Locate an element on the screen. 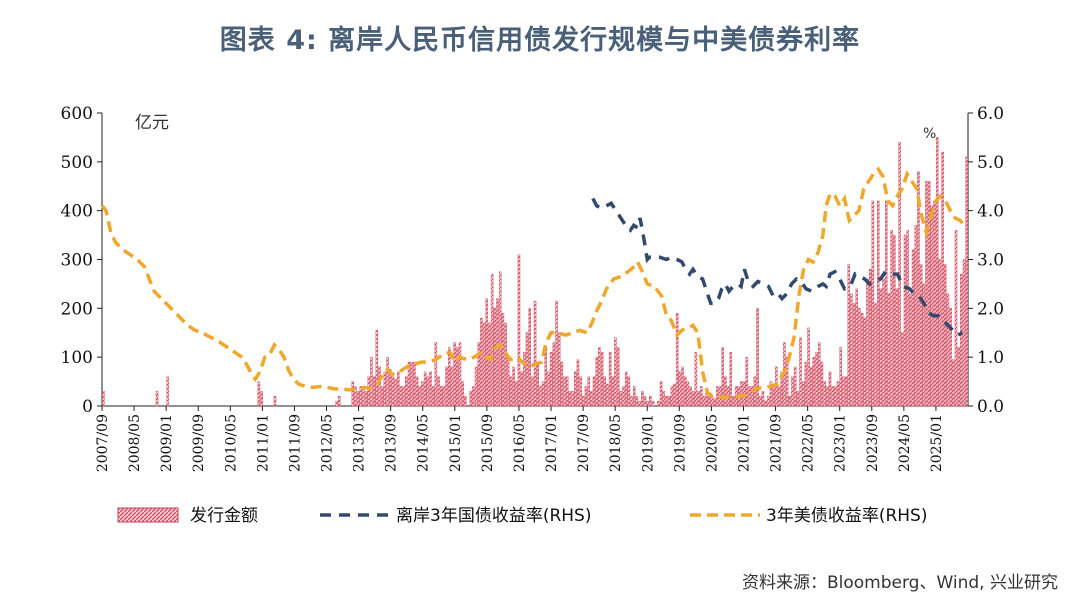  legend-label-cnh: 离岸3年国债收益率(RHS) is located at coordinates (493, 516).